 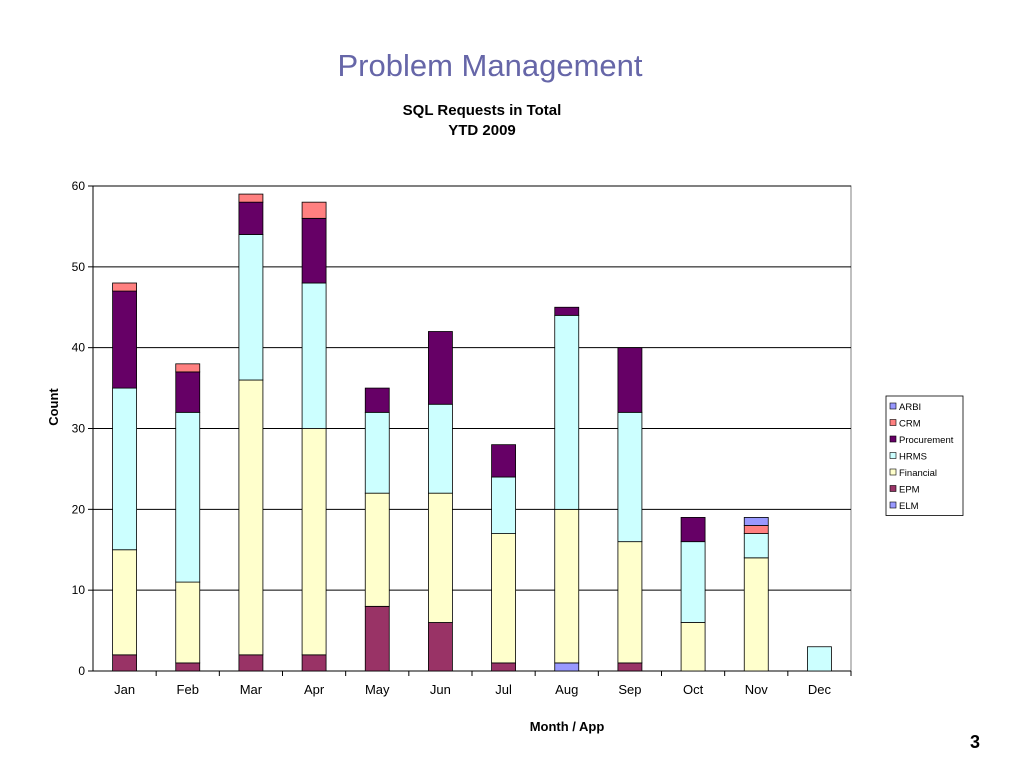 What do you see at coordinates (918, 473) in the screenshot?
I see `legend-label-financial: Financial` at bounding box center [918, 473].